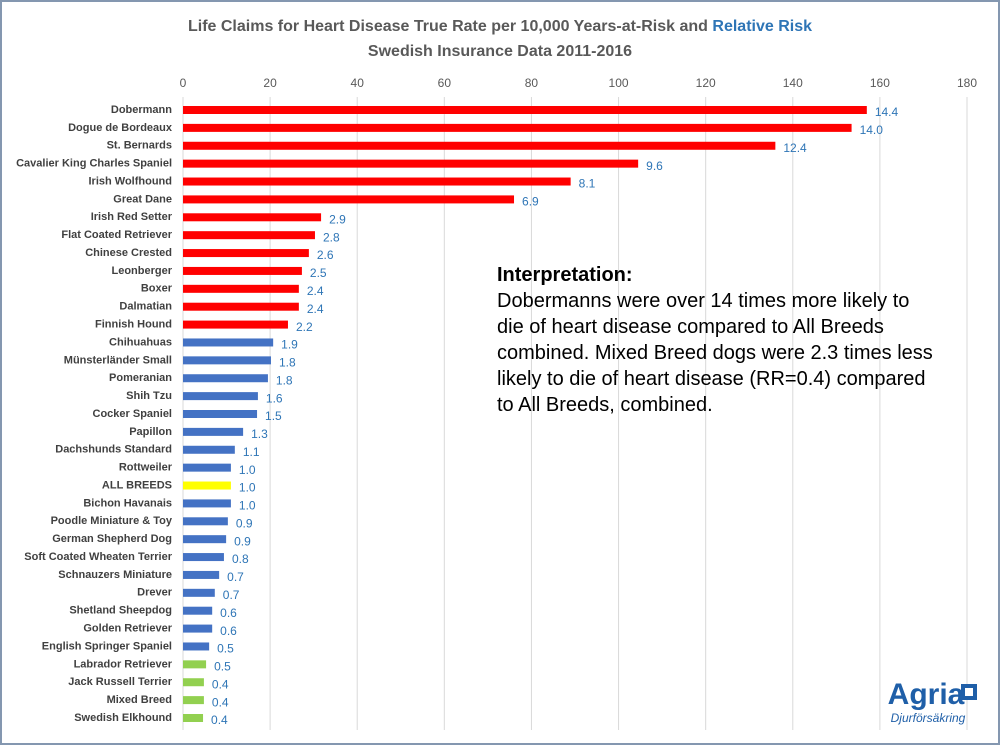 Image resolution: width=1000 pixels, height=745 pixels. I want to click on x-tick-label: 0, so click(183, 83).